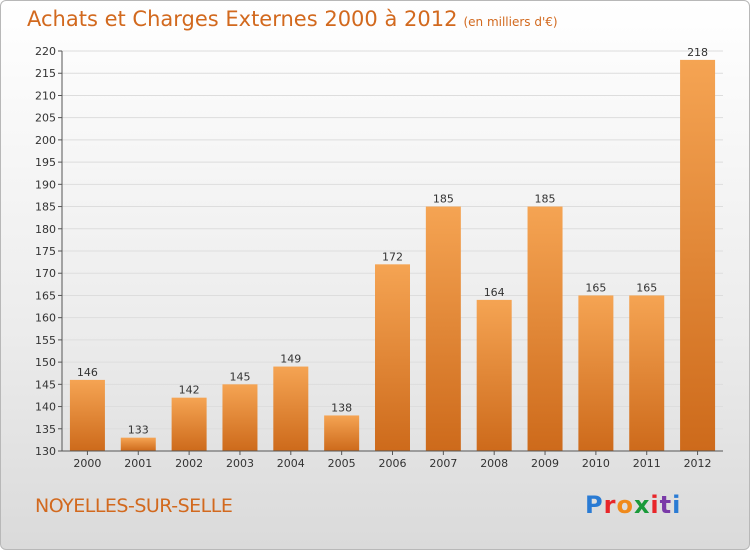 The image size is (750, 550). What do you see at coordinates (45, 73) in the screenshot?
I see `y-tick-label: 215` at bounding box center [45, 73].